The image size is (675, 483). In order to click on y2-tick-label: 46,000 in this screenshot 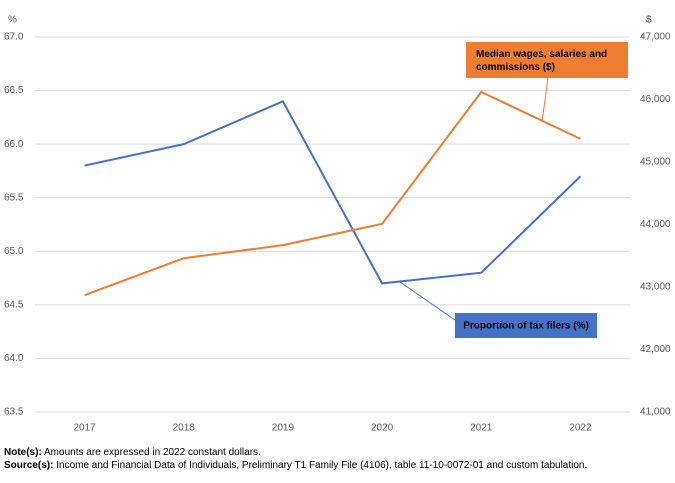, I will do `click(655, 99)`.